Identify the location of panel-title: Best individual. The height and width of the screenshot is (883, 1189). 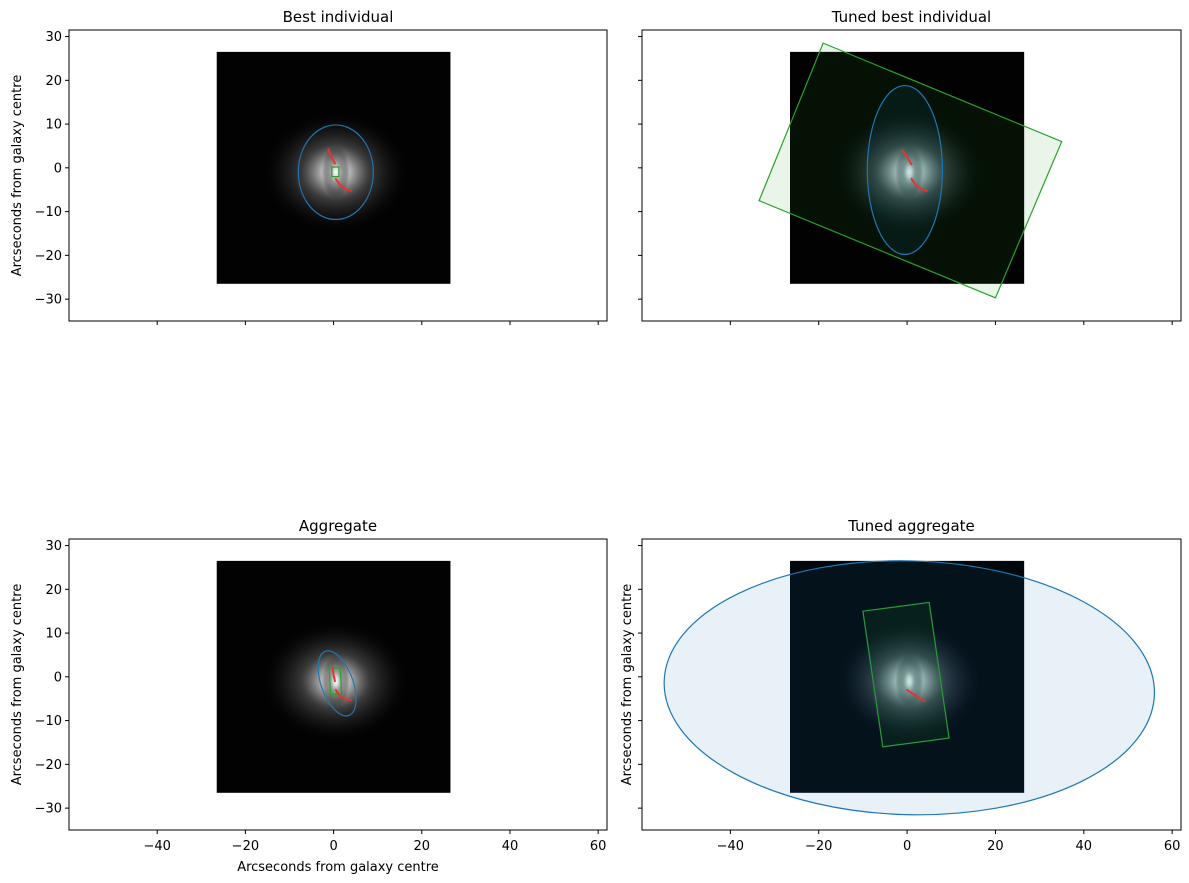
(338, 17).